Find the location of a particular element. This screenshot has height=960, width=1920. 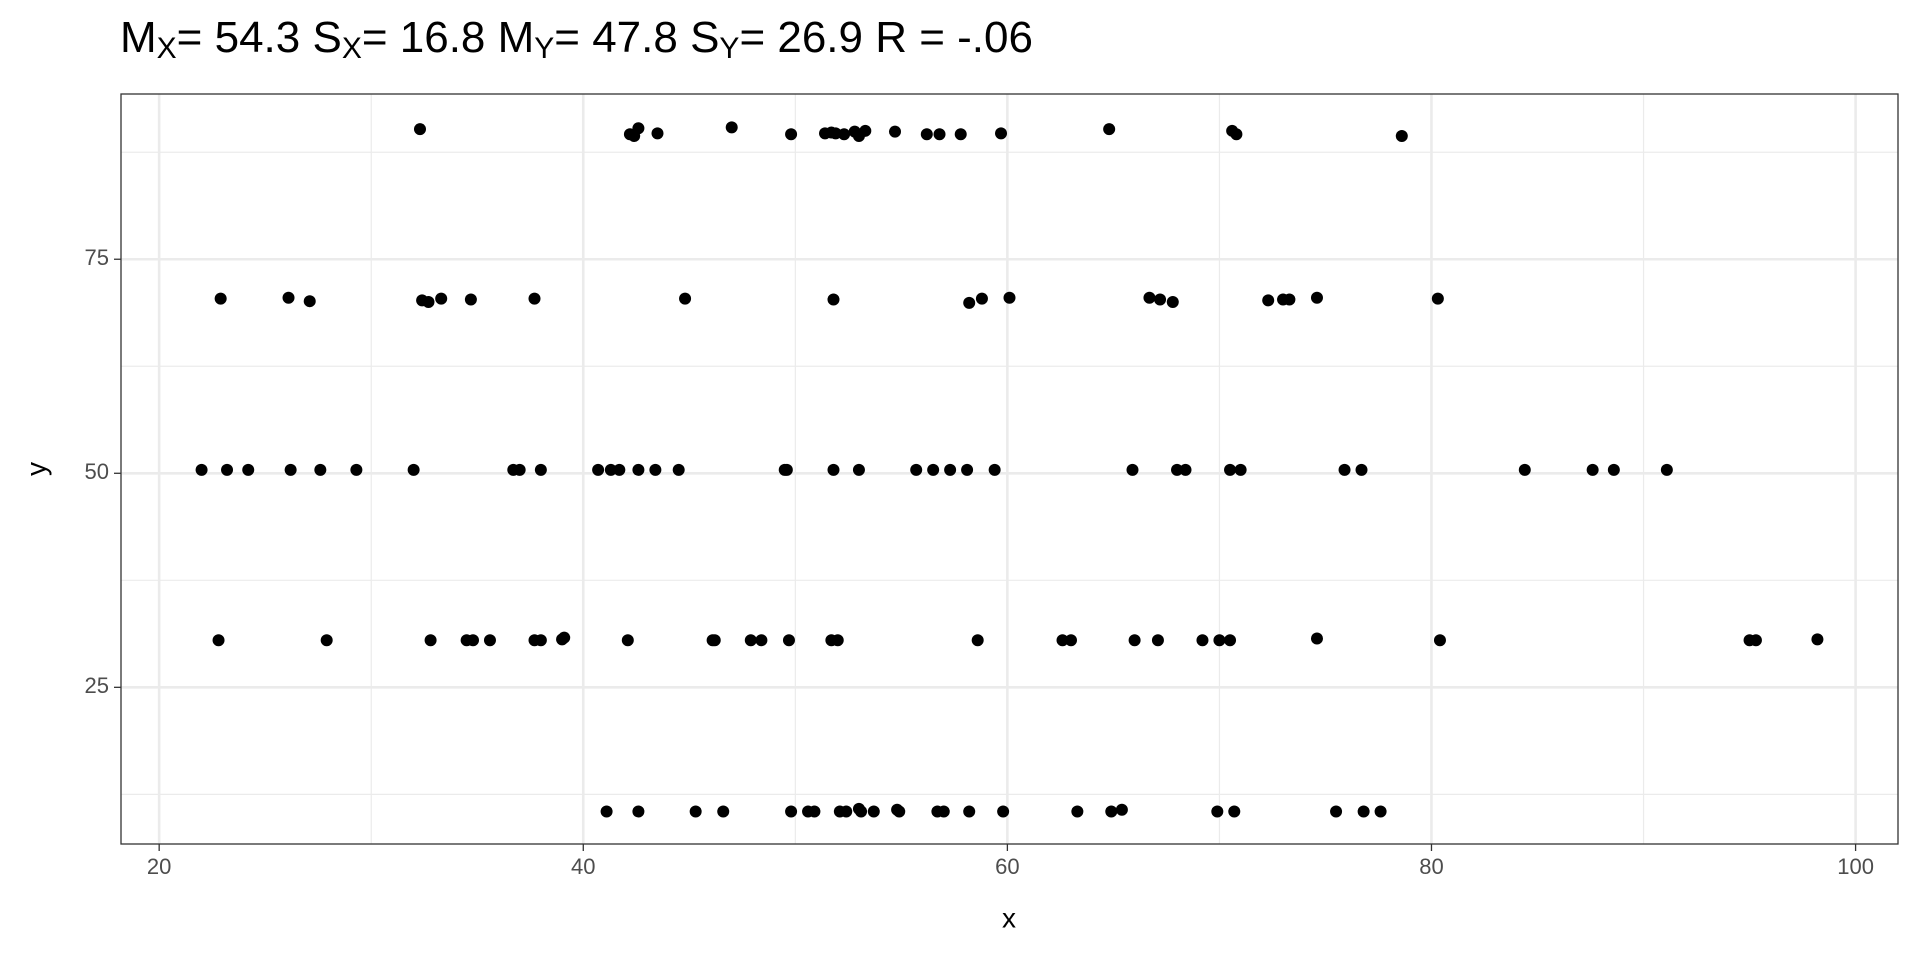

x-tick-label: 20 is located at coordinates (159, 866).